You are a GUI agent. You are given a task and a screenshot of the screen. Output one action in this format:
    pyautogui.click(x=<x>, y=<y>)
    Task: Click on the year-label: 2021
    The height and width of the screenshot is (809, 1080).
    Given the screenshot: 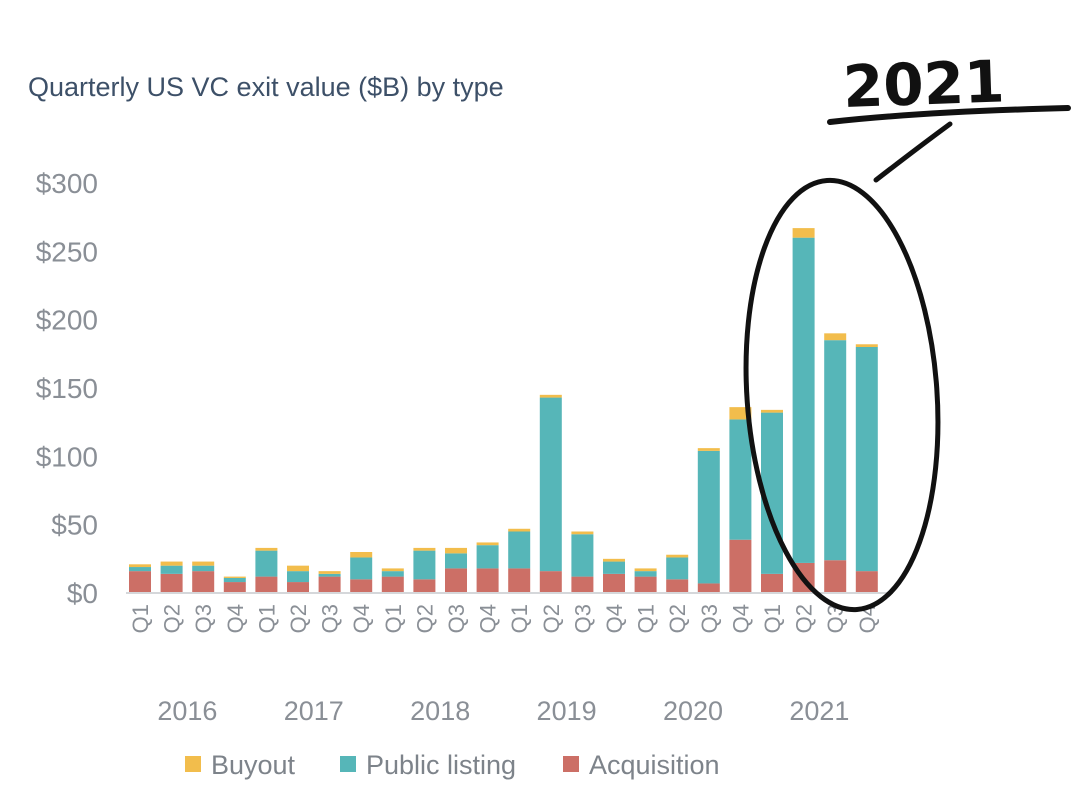 What is the action you would take?
    pyautogui.click(x=819, y=711)
    